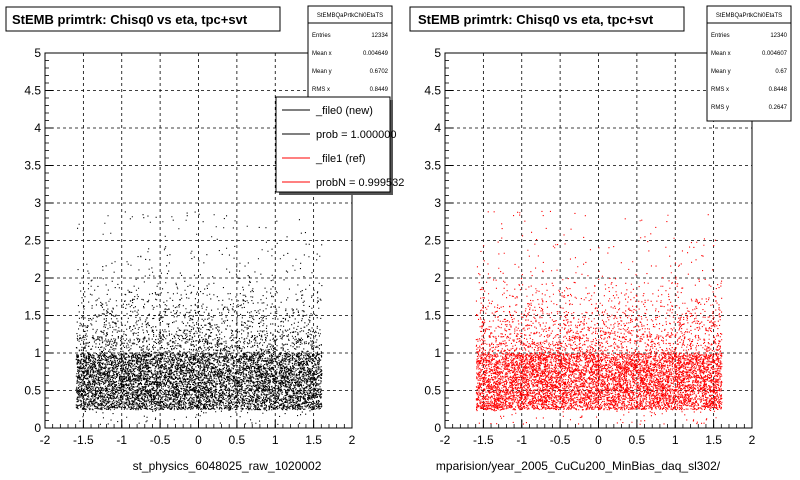 The image size is (800, 480). I want to click on right-chart-title: StEMB primtrk: Chisq0 vs eta, tpc+svt, so click(536, 19).